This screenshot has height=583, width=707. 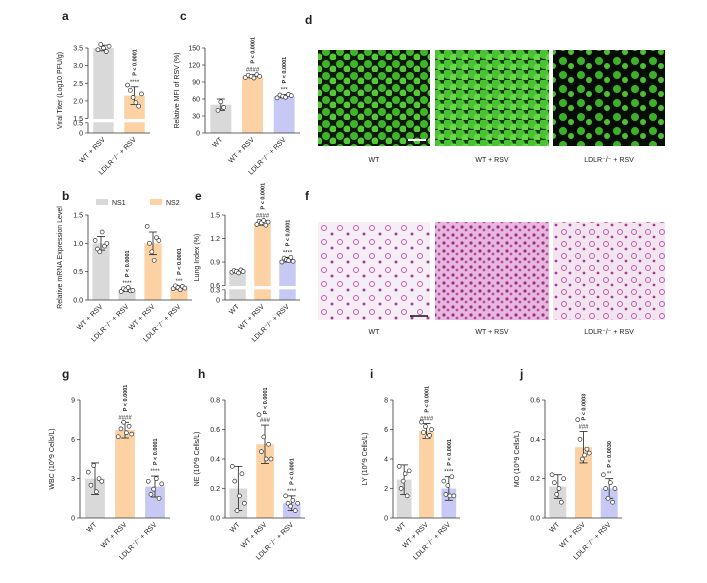 What do you see at coordinates (242, 150) in the screenshot?
I see `x-tick-label: WT + RSV` at bounding box center [242, 150].